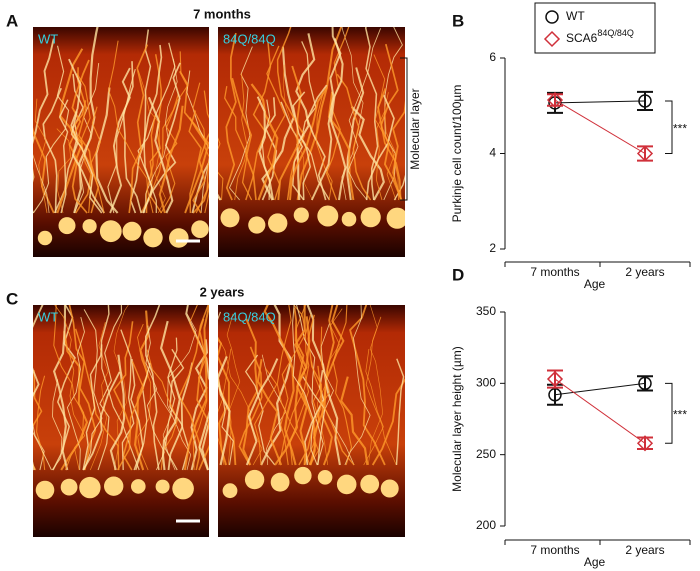  Describe the element at coordinates (486, 311) in the screenshot. I see `y-tick-label: 350` at that location.